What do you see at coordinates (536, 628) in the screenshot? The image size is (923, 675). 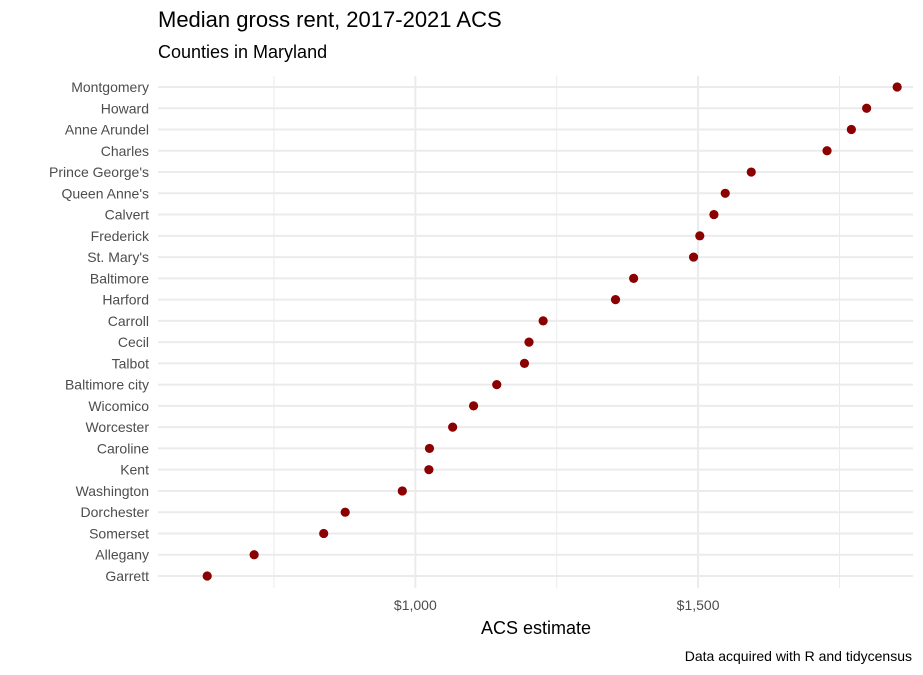 I see `x-axis-label: ACS estimate` at bounding box center [536, 628].